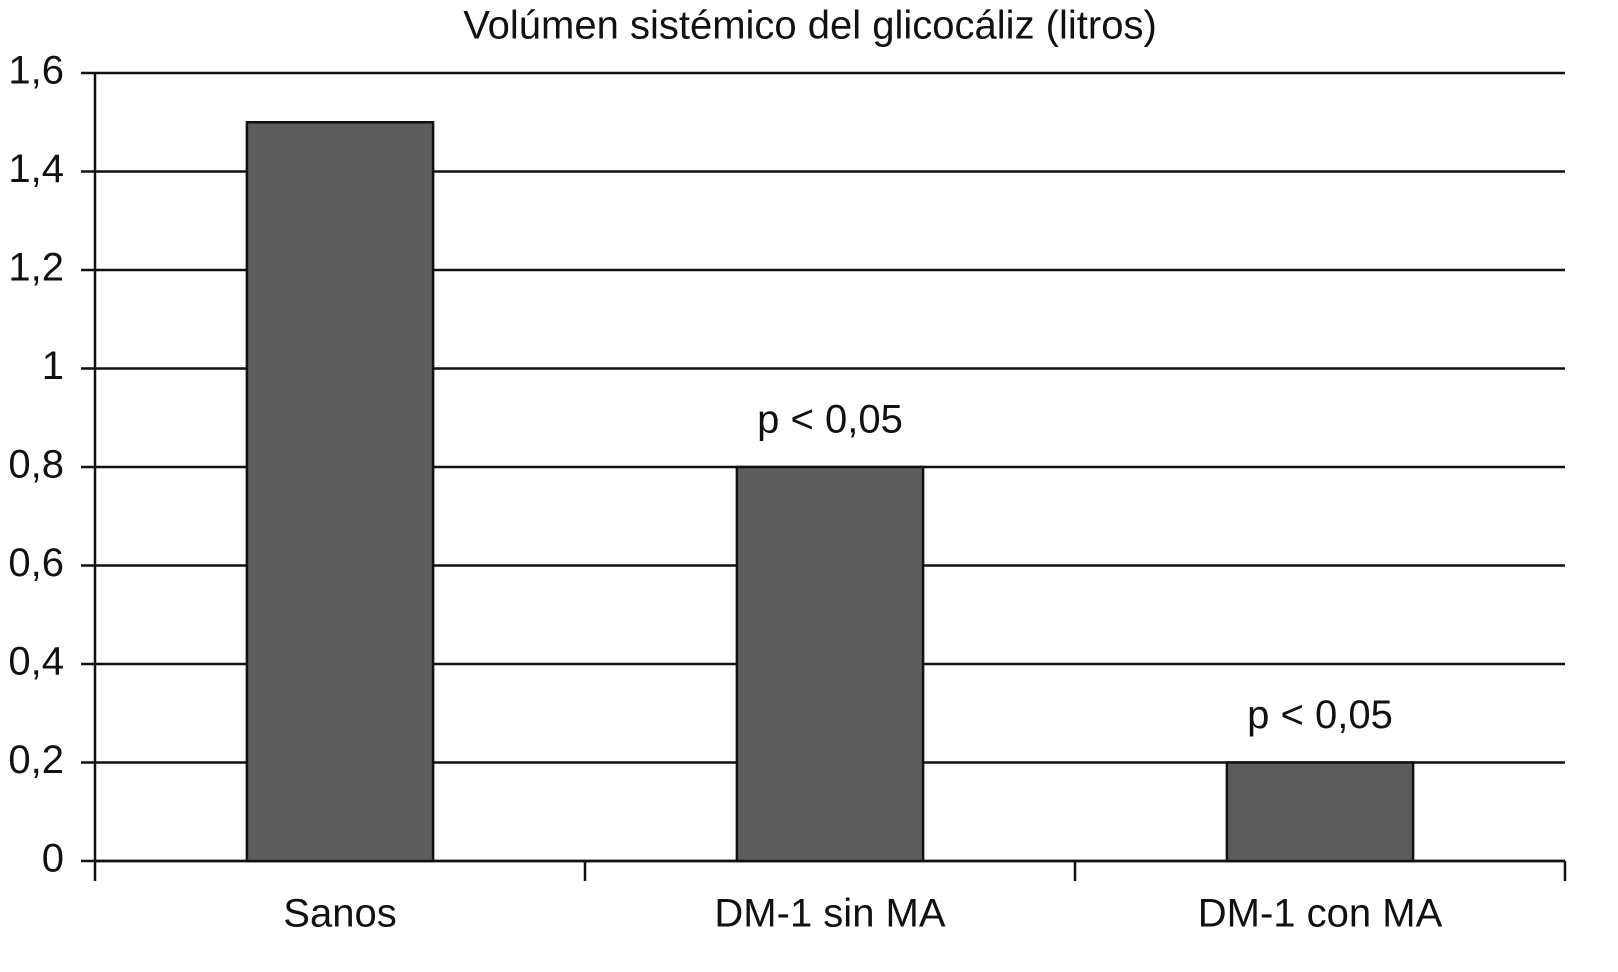  I want to click on x-tick-label: DM-1 sin MA, so click(829, 914).